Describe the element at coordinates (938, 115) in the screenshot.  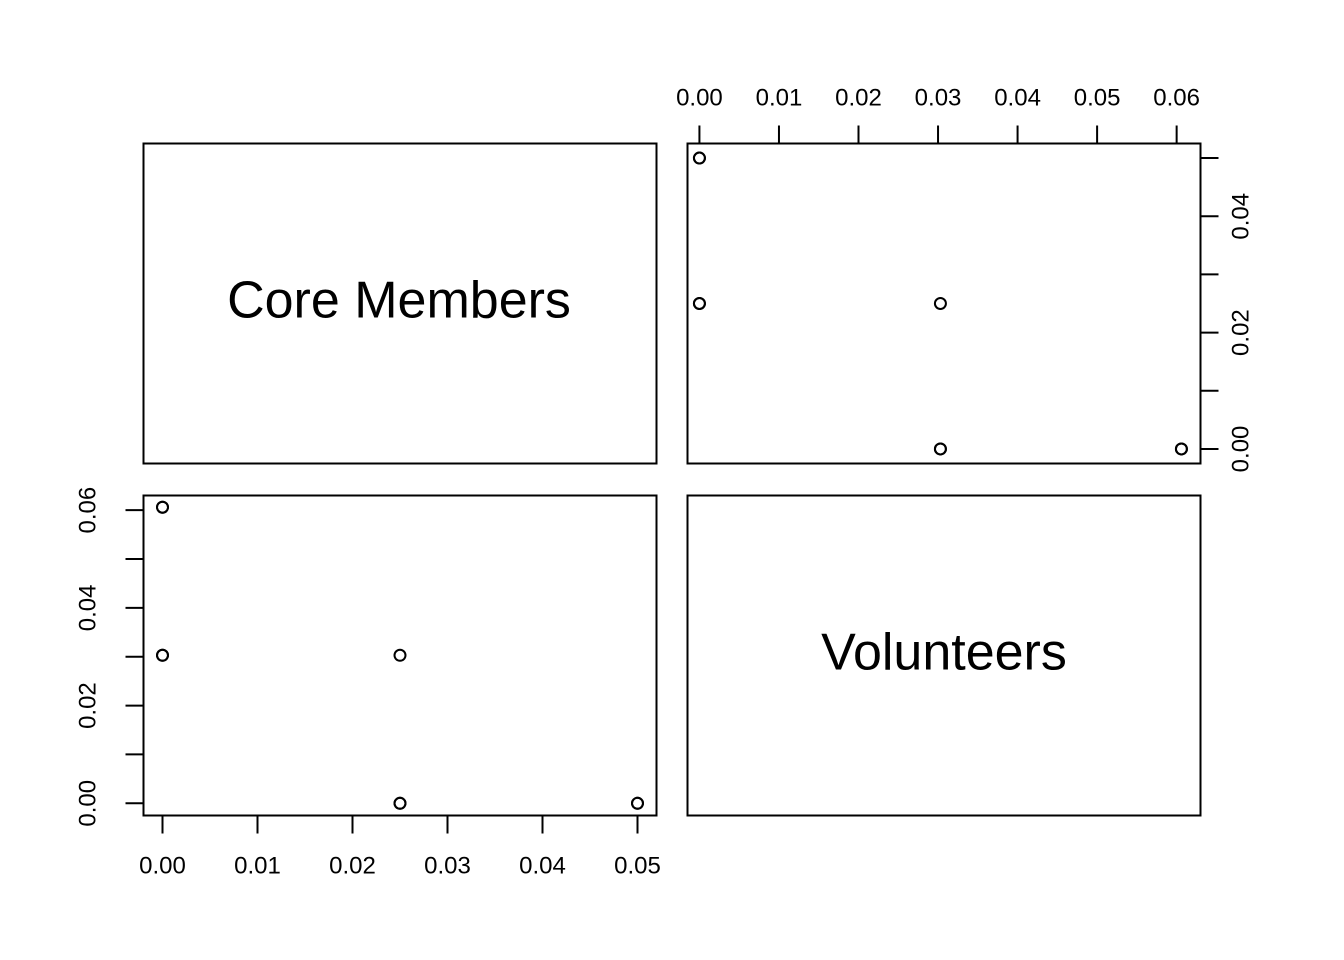
I see `x-axis: 0.00 0.01 0.02 0.03 0.04 0.05 0.06` at that location.